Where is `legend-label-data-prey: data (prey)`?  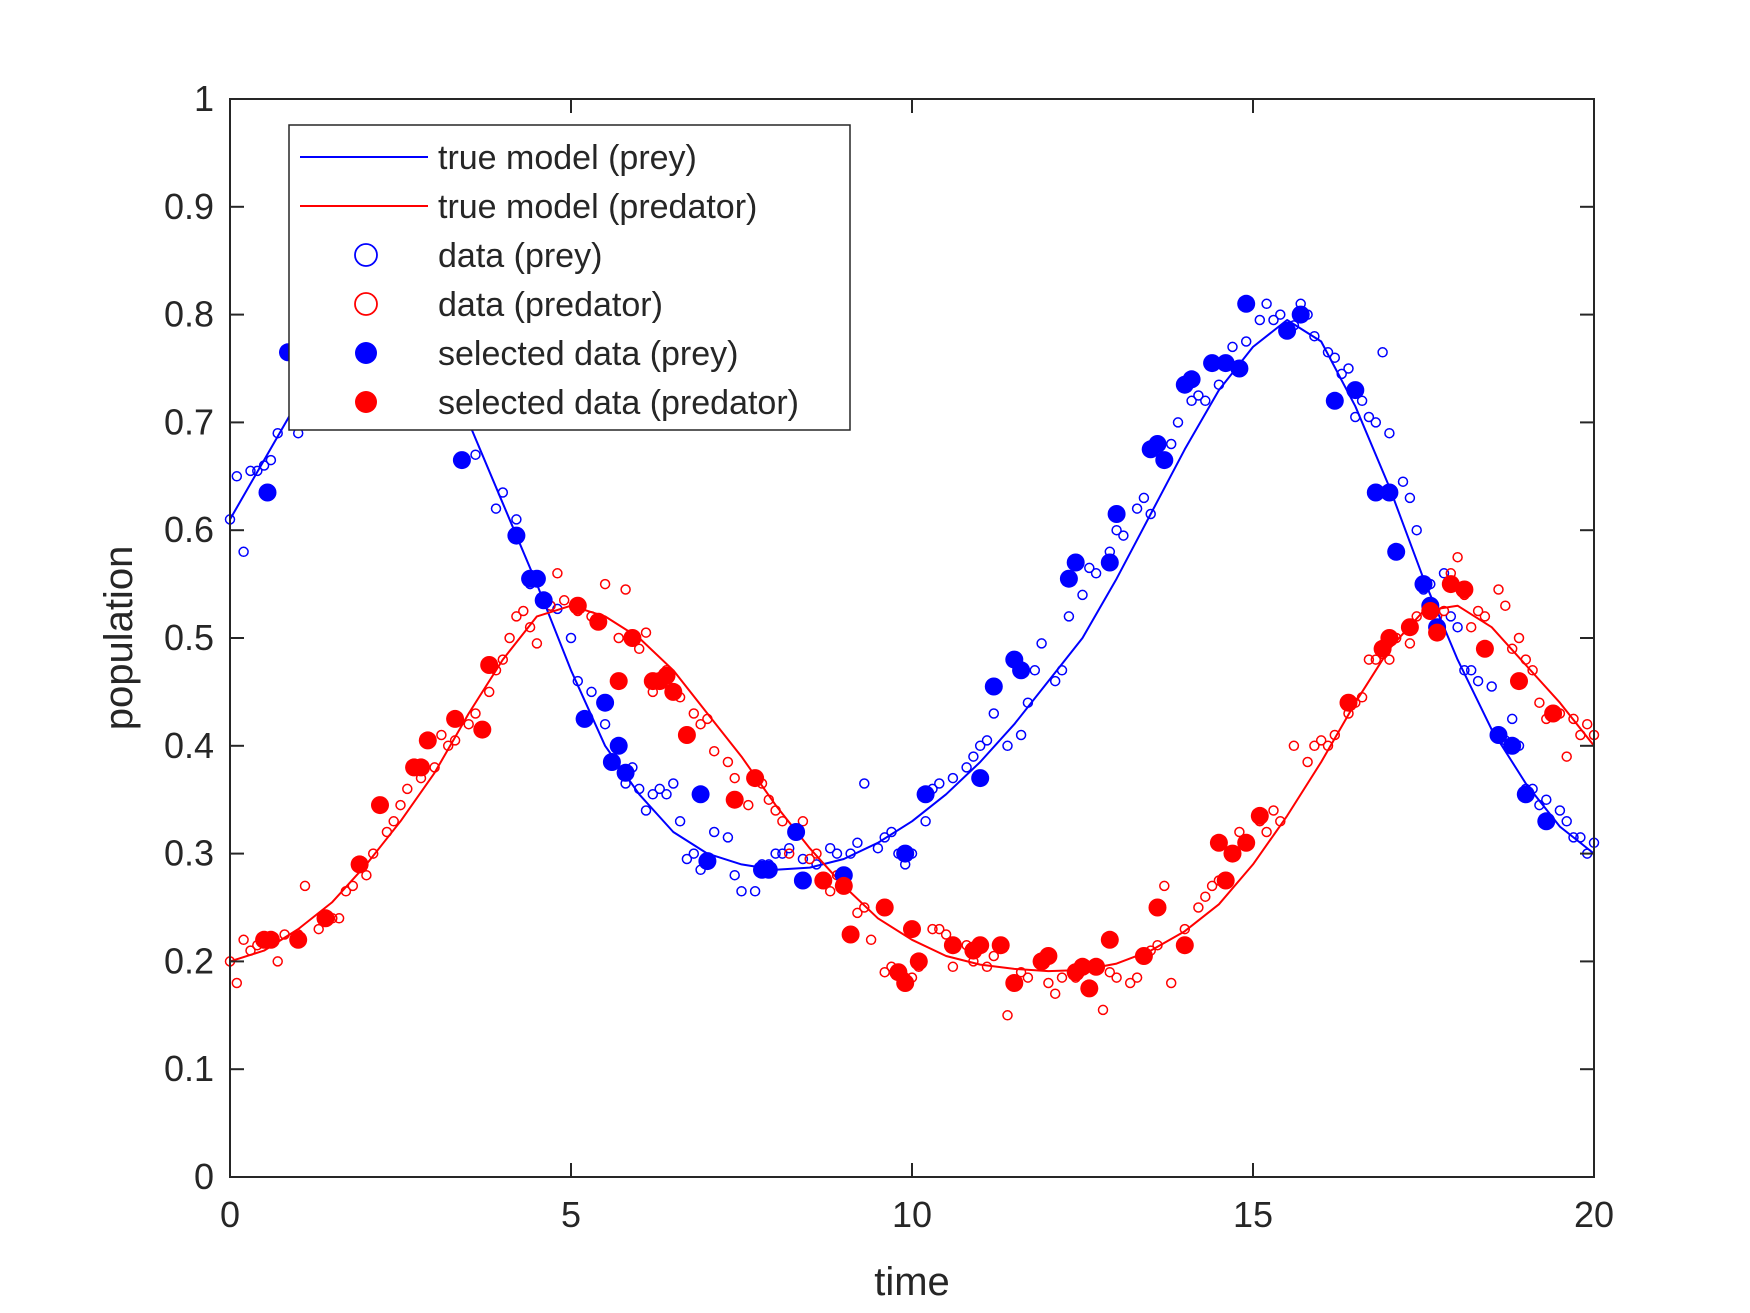
legend-label-data-prey: data (prey) is located at coordinates (520, 256).